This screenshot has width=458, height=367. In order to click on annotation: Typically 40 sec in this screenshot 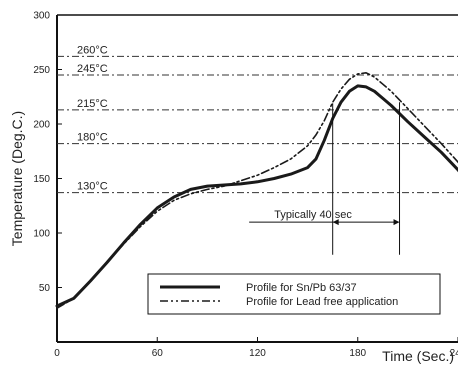, I will do `click(325, 178)`.